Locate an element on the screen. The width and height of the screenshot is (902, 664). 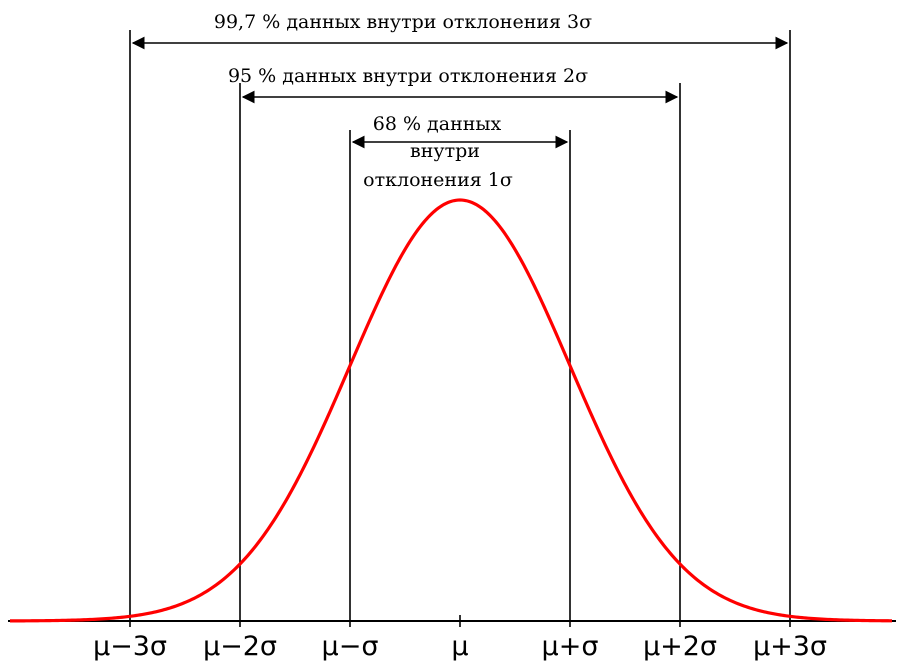
tick-label-mean: μ is located at coordinates (459, 646).